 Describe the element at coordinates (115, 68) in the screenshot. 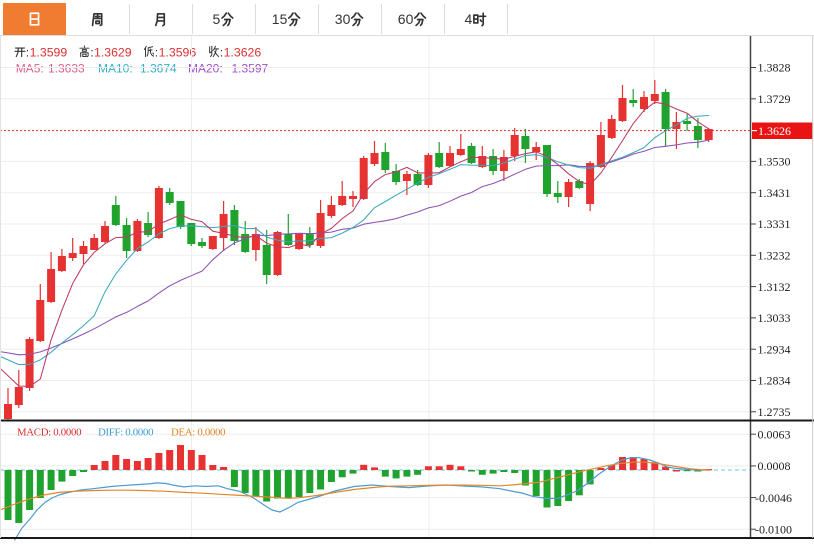

I see `svg-text: MA10:` at that location.